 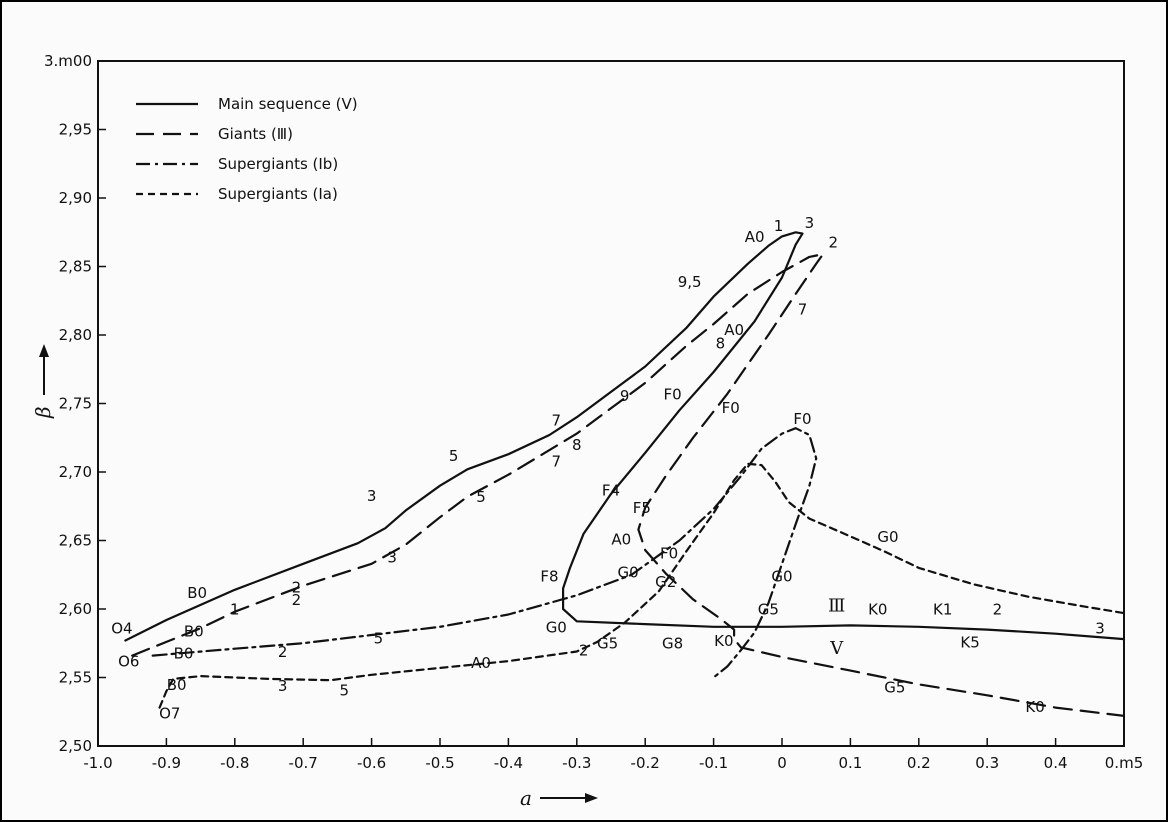 I want to click on point-label: F8, so click(x=549, y=577).